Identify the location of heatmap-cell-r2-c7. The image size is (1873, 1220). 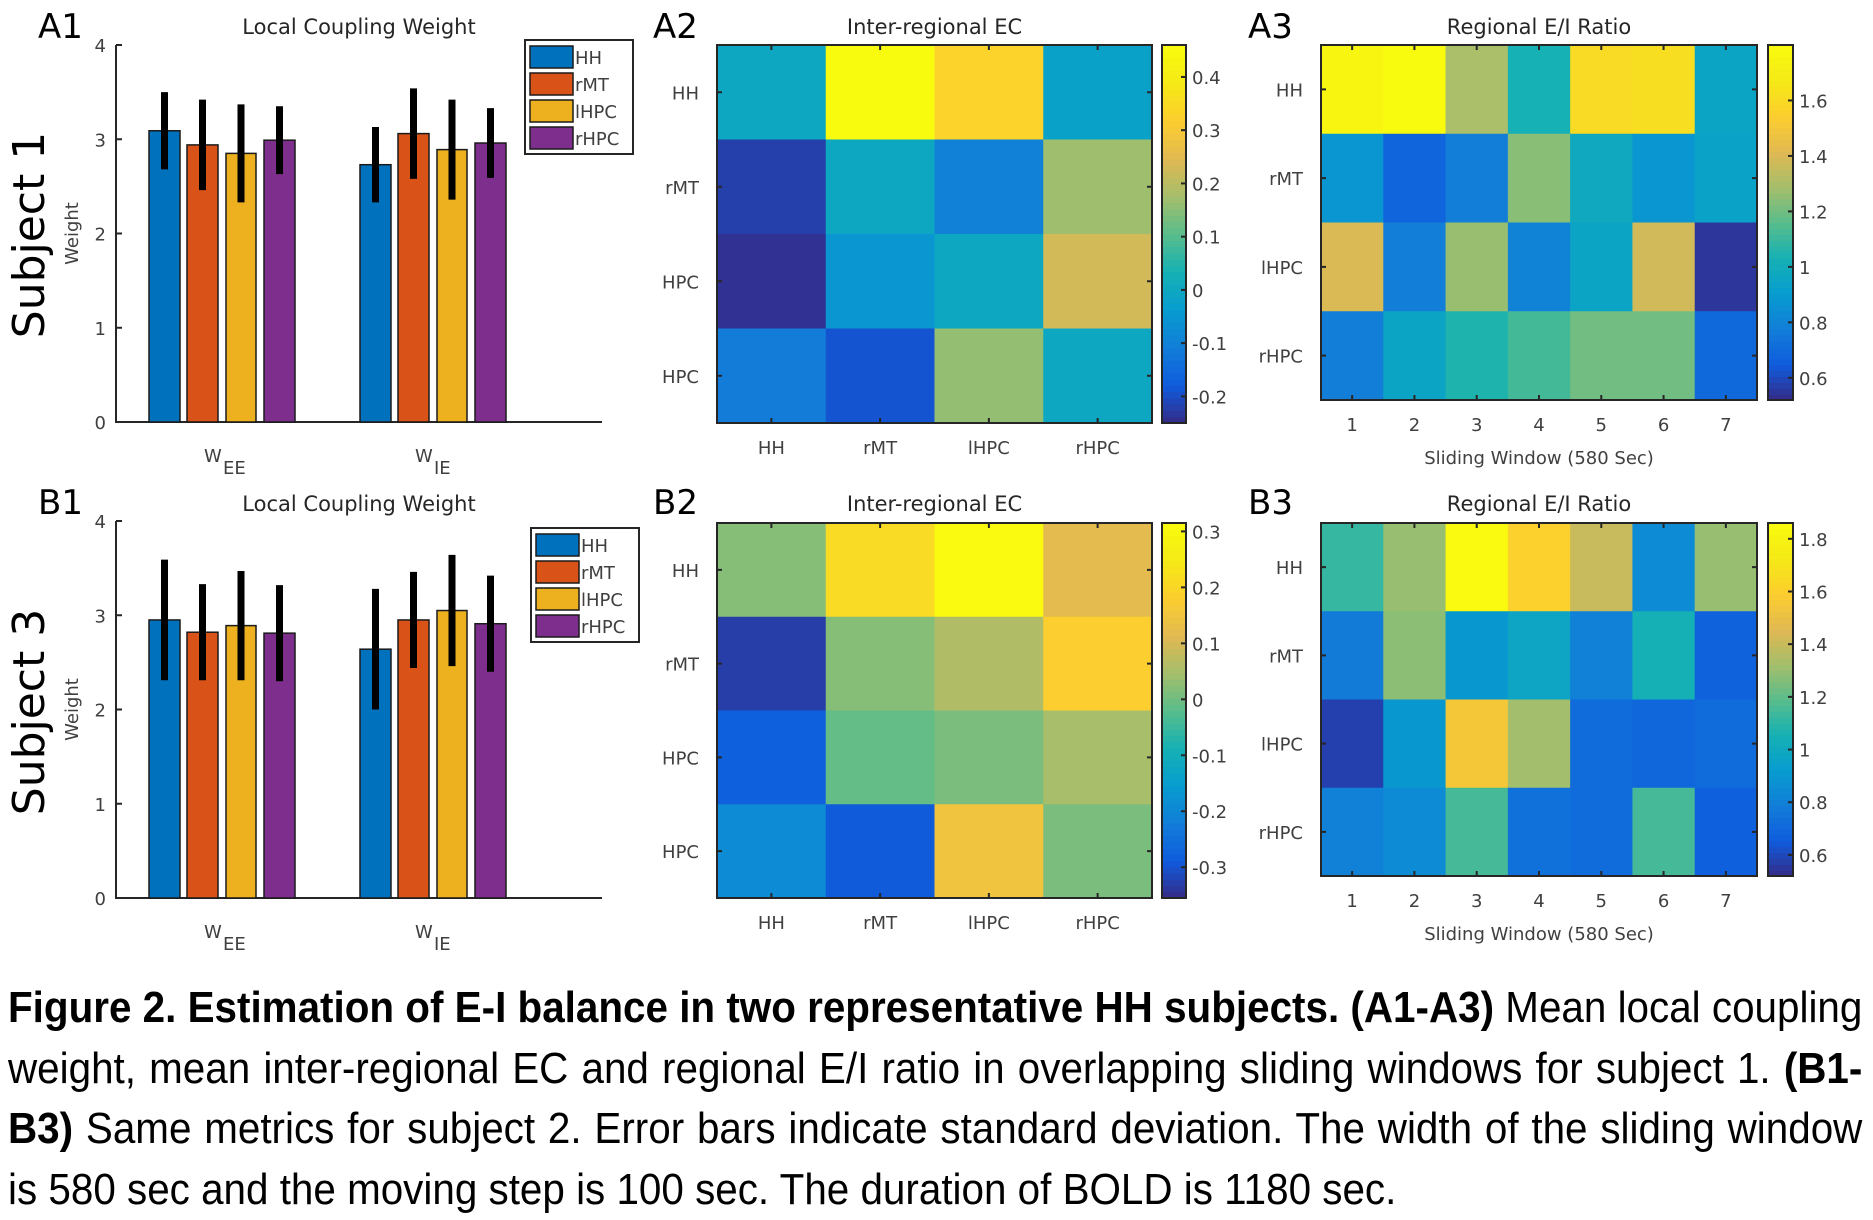
(1726, 178).